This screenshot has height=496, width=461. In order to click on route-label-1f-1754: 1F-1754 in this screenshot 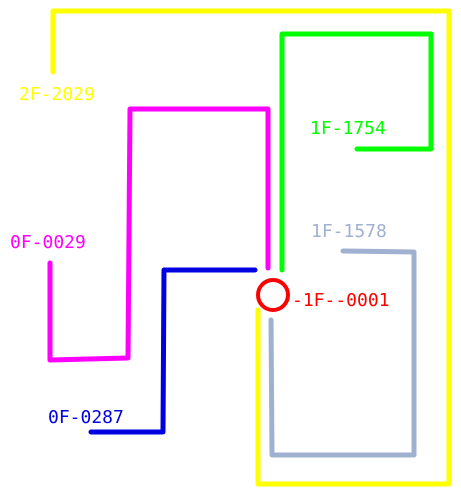, I will do `click(348, 128)`.